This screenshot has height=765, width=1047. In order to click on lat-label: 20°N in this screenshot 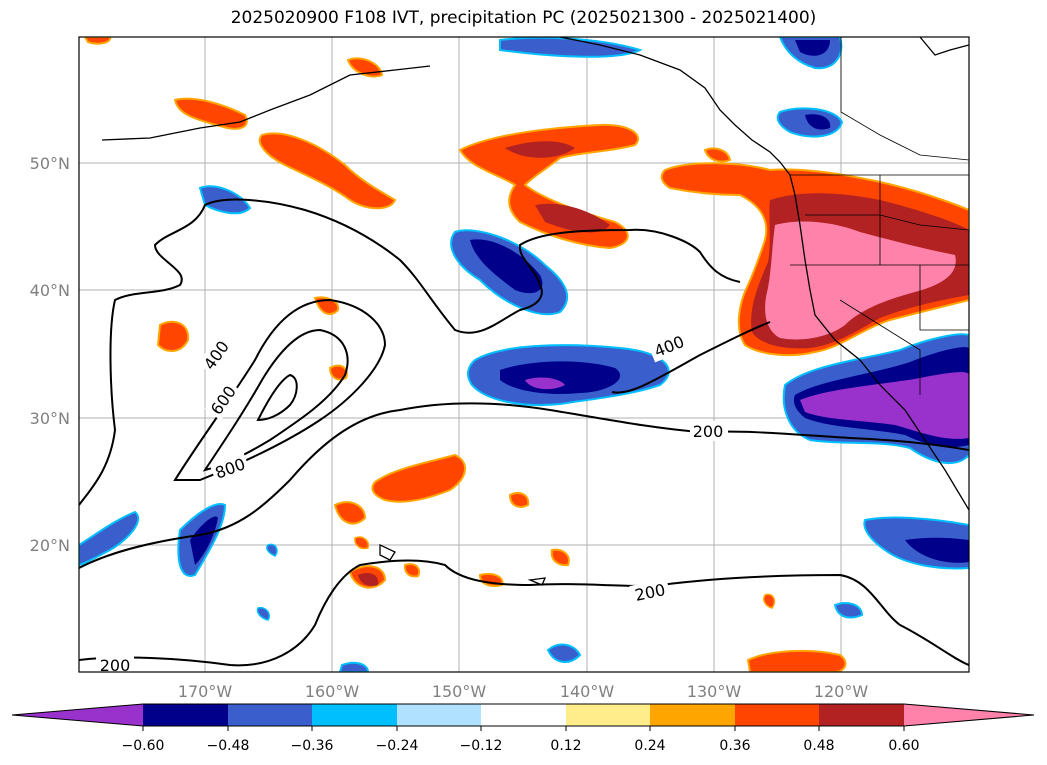, I will do `click(50, 545)`.